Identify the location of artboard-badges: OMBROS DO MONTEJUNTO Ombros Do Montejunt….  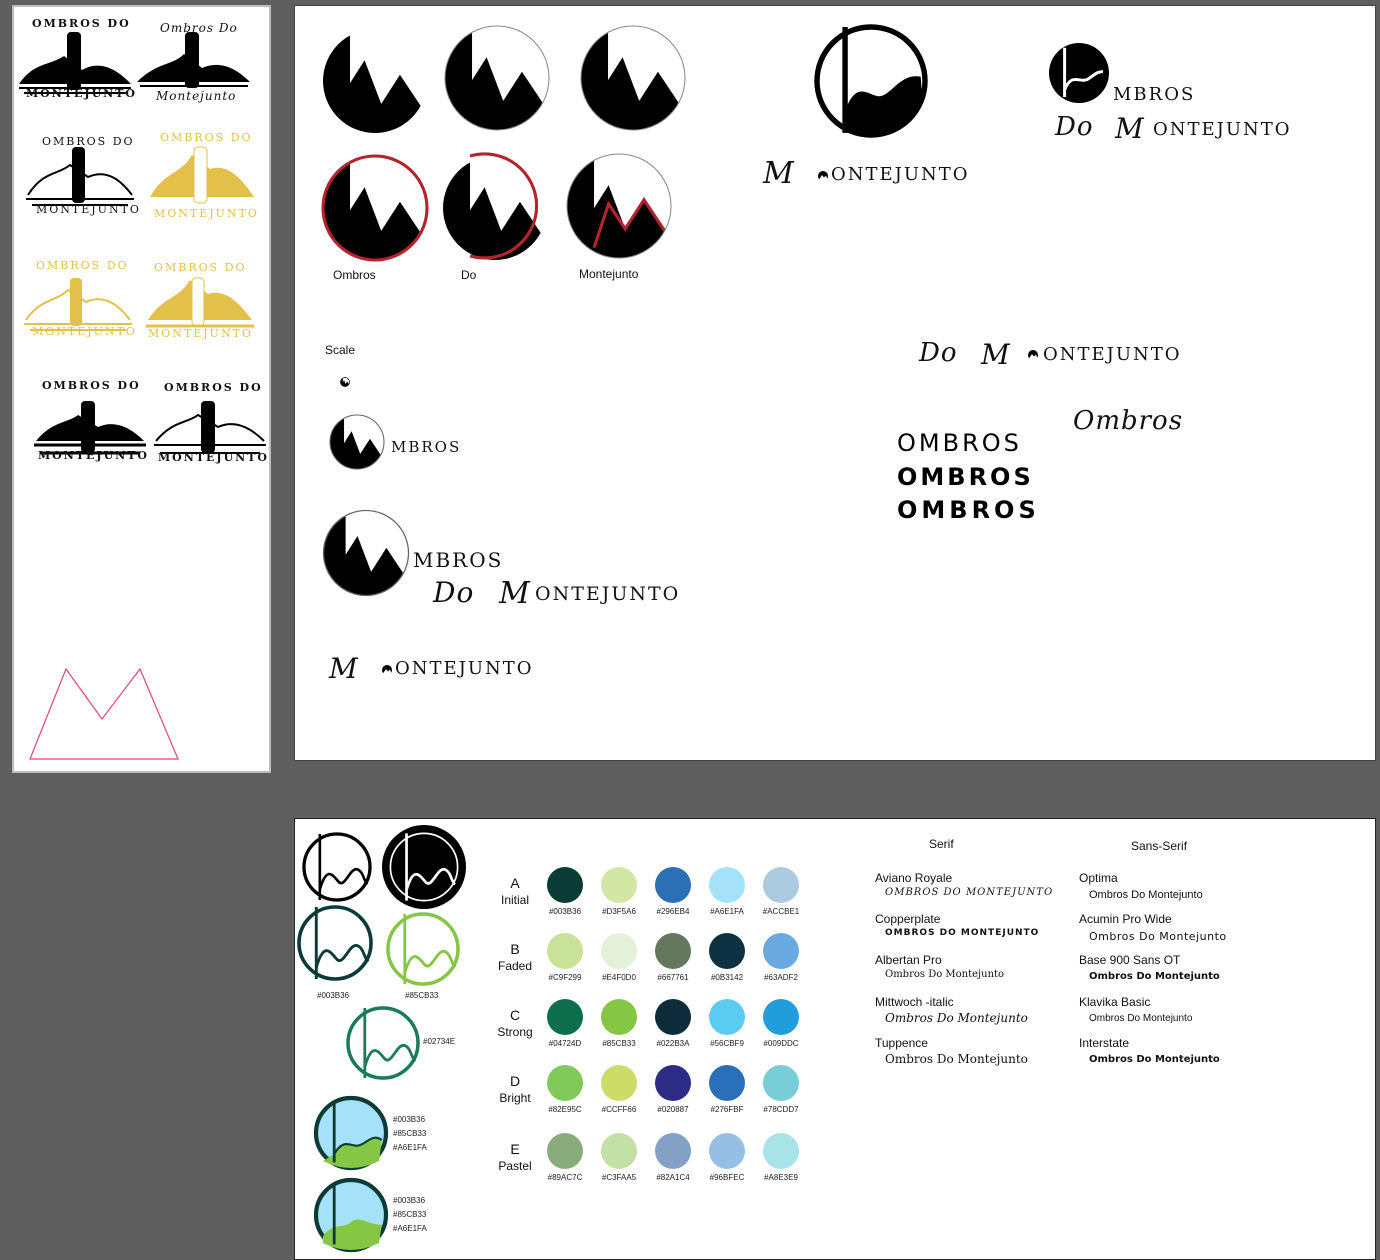
(141, 389).